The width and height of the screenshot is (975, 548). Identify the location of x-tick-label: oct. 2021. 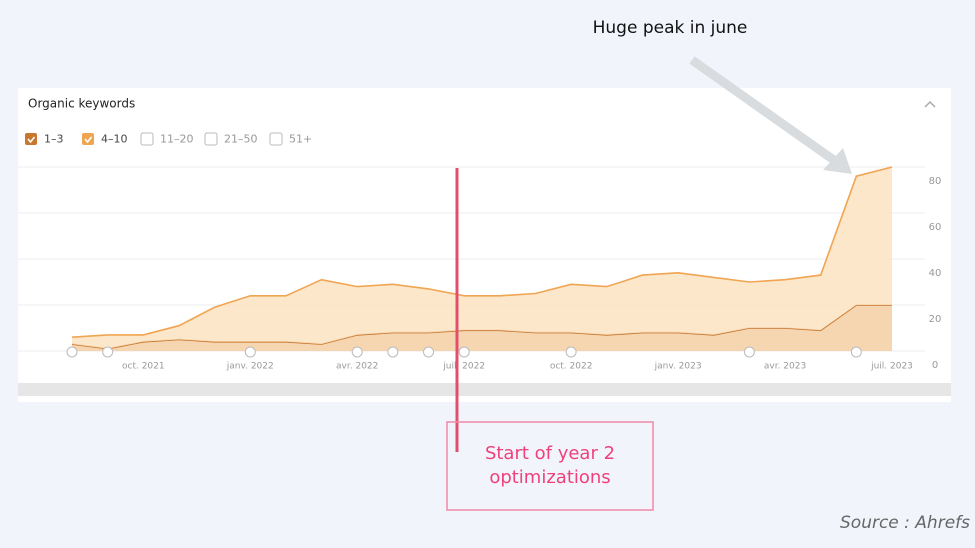
(143, 367).